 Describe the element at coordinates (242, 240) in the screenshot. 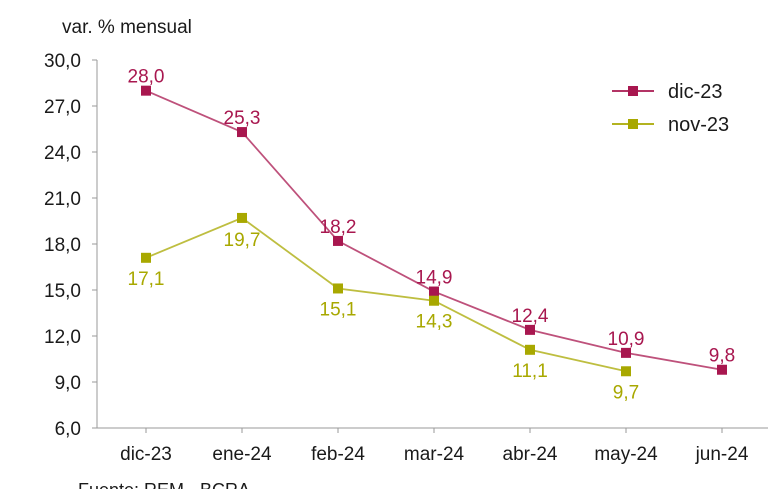

I see `data-label: 19,7` at that location.